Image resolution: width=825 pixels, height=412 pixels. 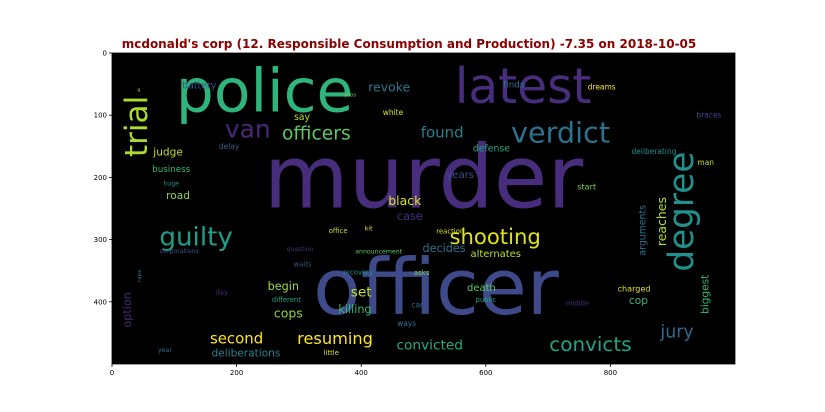 I want to click on word-dreams: dreams, so click(x=602, y=87).